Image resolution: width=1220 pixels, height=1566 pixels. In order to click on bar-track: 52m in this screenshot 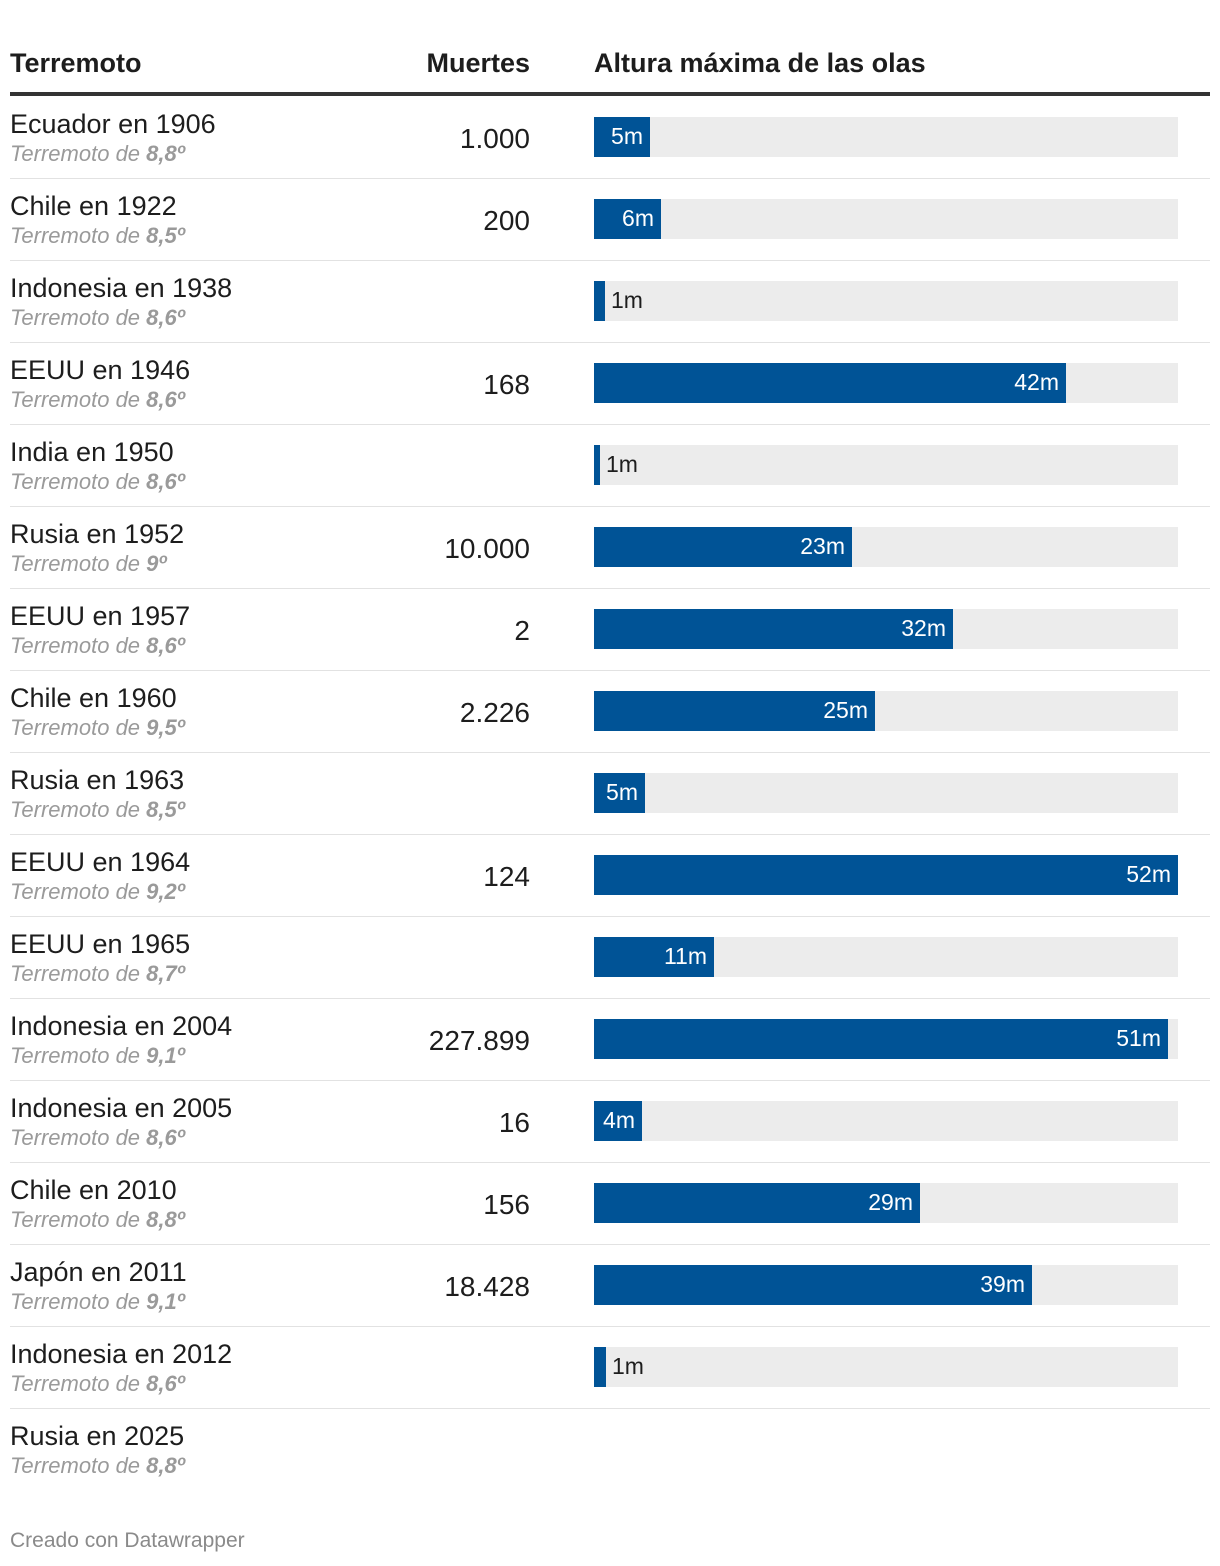, I will do `click(886, 875)`.